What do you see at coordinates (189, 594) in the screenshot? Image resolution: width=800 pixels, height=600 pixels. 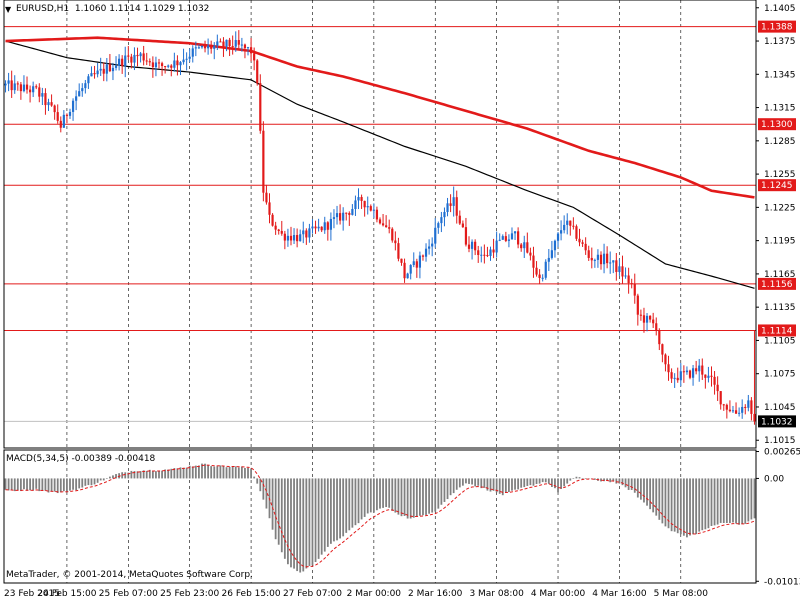 I see `time-axis-label: 25 Feb 23:00` at bounding box center [189, 594].